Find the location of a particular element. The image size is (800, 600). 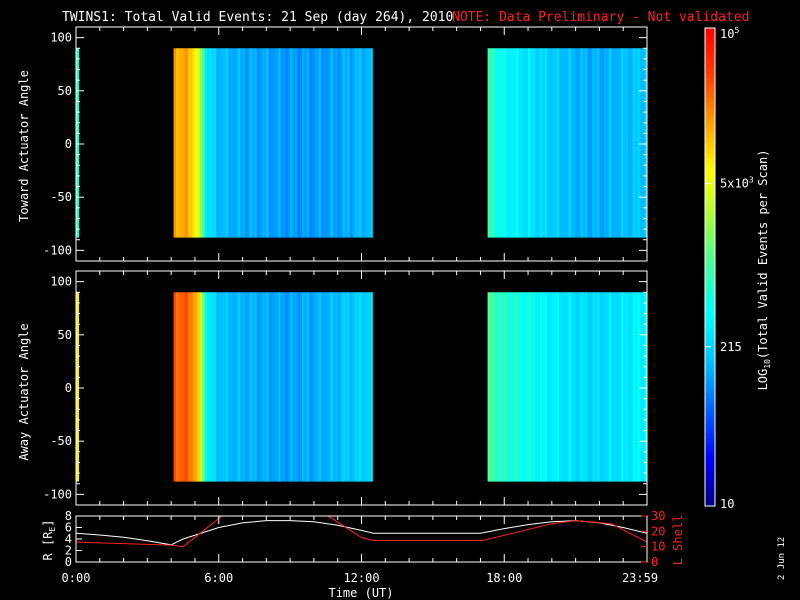

r-tick-label: 0 is located at coordinates (68, 562).